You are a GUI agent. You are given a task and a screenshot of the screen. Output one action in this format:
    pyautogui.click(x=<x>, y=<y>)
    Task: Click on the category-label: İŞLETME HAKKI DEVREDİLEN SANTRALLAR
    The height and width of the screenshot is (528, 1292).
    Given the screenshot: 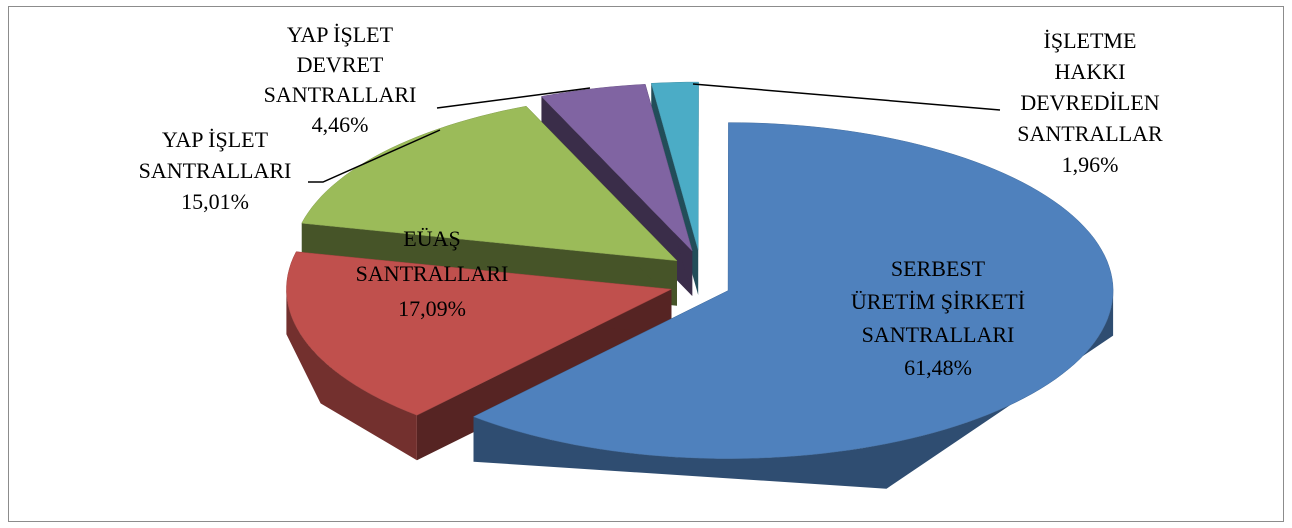 What is the action you would take?
    pyautogui.click(x=1090, y=87)
    